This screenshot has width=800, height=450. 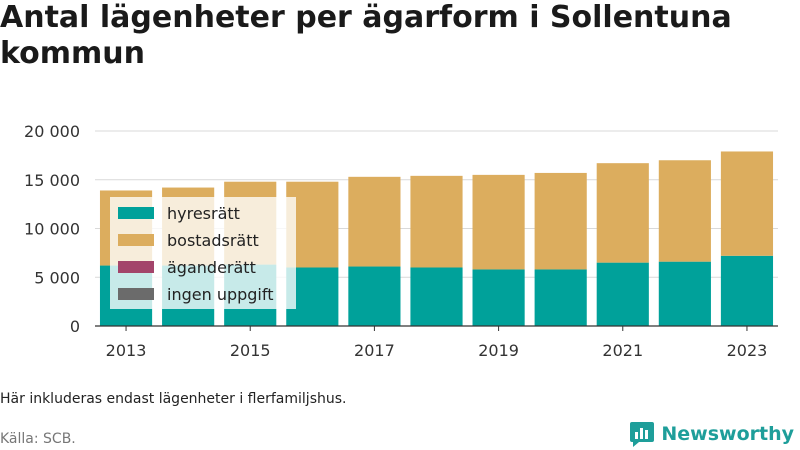 What do you see at coordinates (38, 439) in the screenshot?
I see `source-text: Källa: SCB.` at bounding box center [38, 439].